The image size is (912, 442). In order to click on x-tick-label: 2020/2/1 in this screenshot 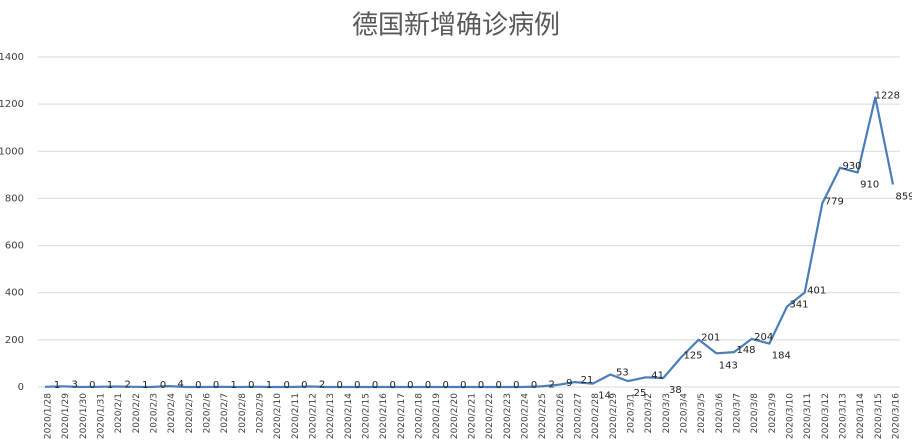, I will do `click(119, 413)`.